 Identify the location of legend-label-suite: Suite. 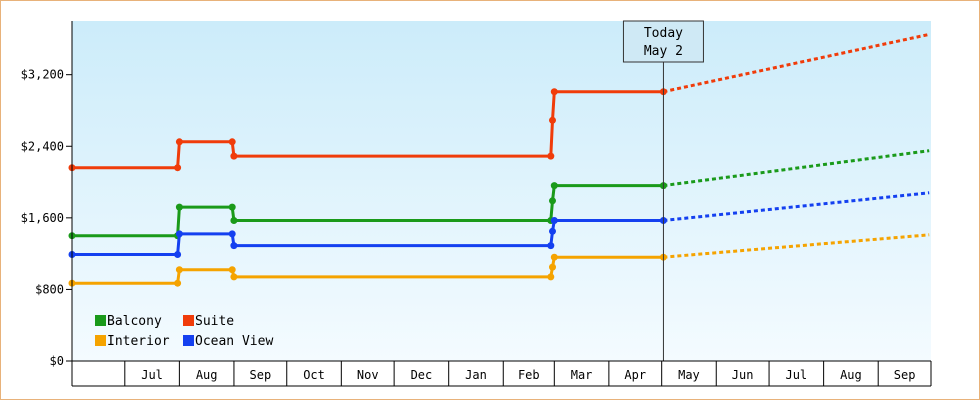
(214, 321).